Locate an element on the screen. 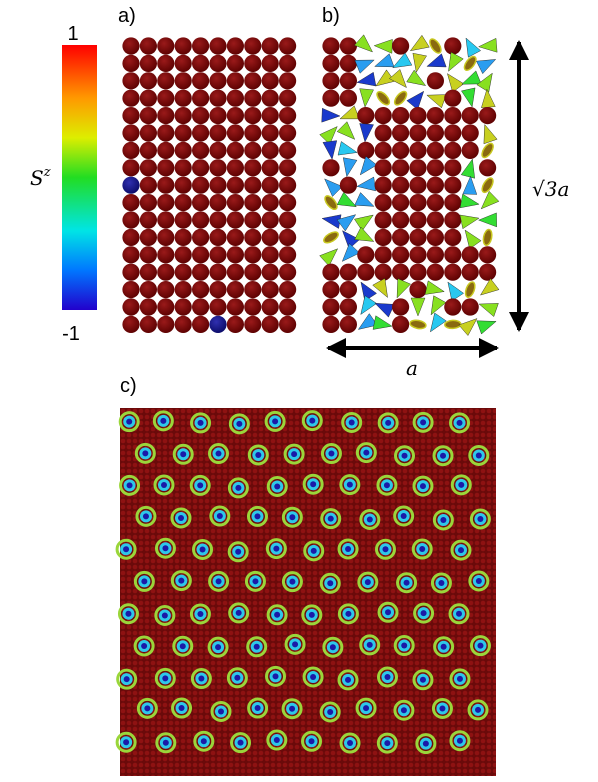  colorbar-max: 1 is located at coordinates (72, 34).